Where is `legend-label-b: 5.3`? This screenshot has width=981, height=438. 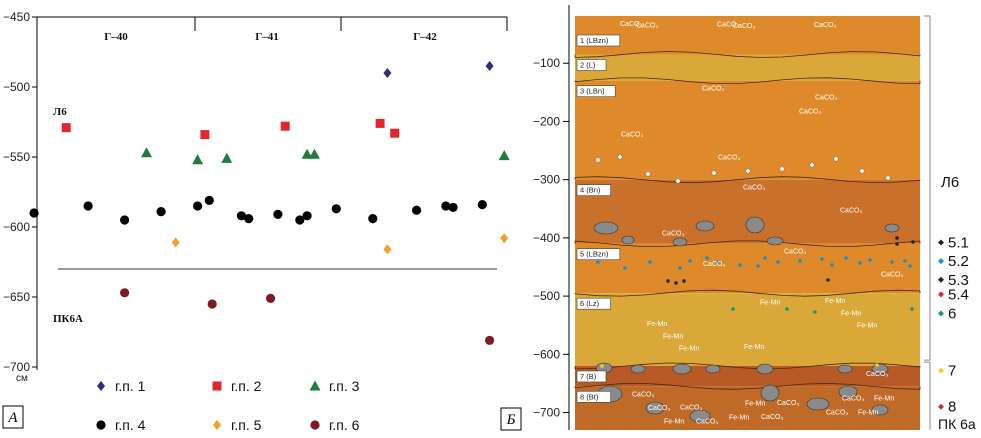 legend-label-b: 5.3 is located at coordinates (958, 280).